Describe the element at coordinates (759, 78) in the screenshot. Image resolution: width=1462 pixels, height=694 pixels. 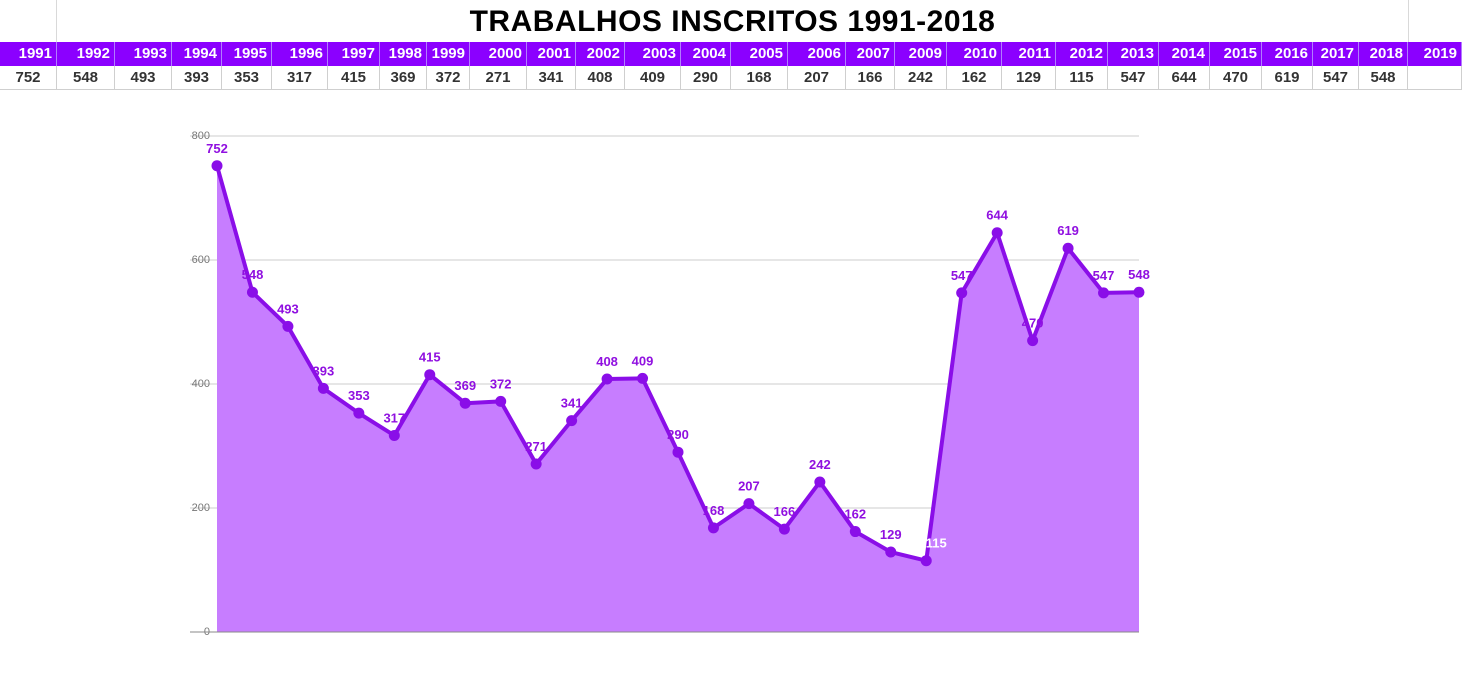
I see `value-cell: 168` at that location.